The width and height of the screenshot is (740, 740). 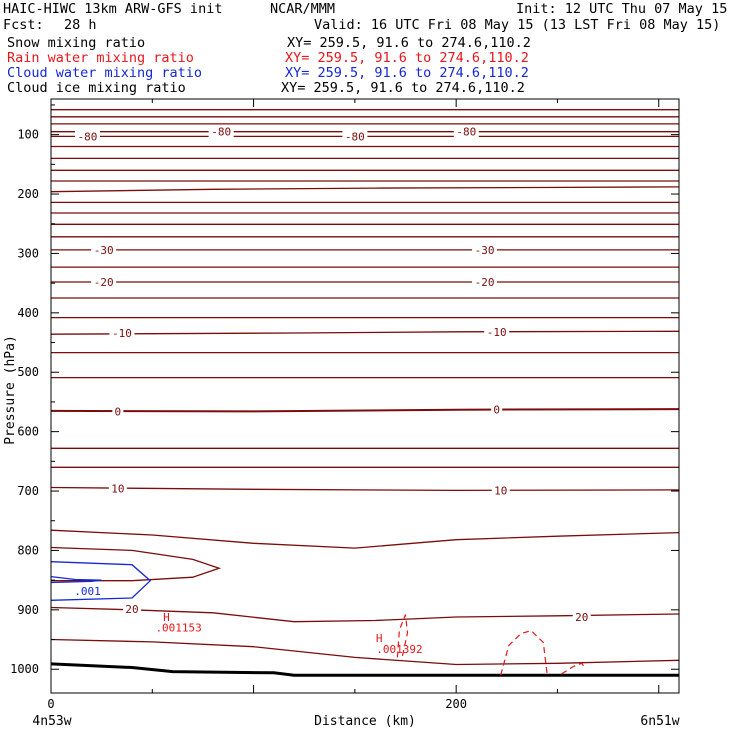 What do you see at coordinates (28, 491) in the screenshot?
I see `y-tick-label: 700` at bounding box center [28, 491].